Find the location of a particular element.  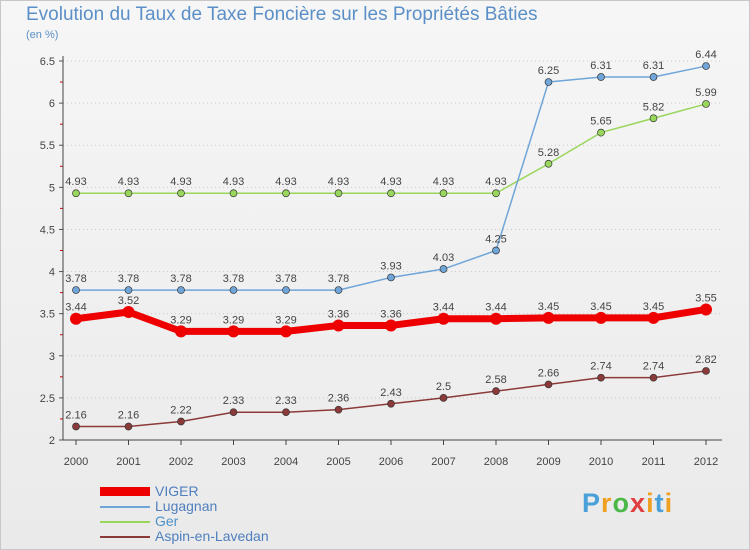

proxiti-logo: Proxiti is located at coordinates (627, 503).